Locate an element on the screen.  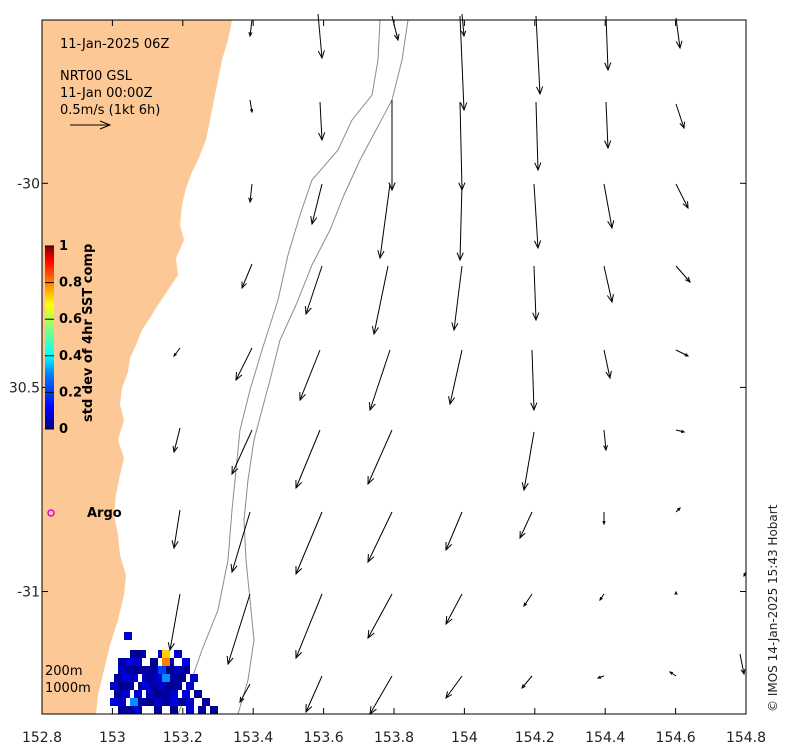
x-tick-label: 154.8 is located at coordinates (746, 738).